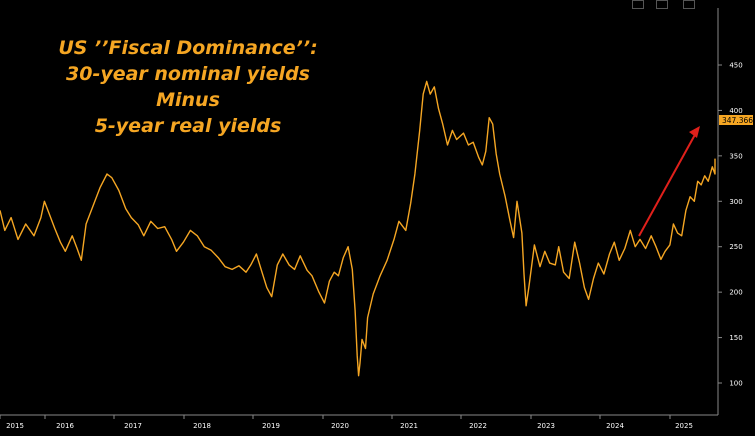 The height and width of the screenshot is (436, 755). What do you see at coordinates (684, 426) in the screenshot?
I see `x-tick-label: 2025` at bounding box center [684, 426].